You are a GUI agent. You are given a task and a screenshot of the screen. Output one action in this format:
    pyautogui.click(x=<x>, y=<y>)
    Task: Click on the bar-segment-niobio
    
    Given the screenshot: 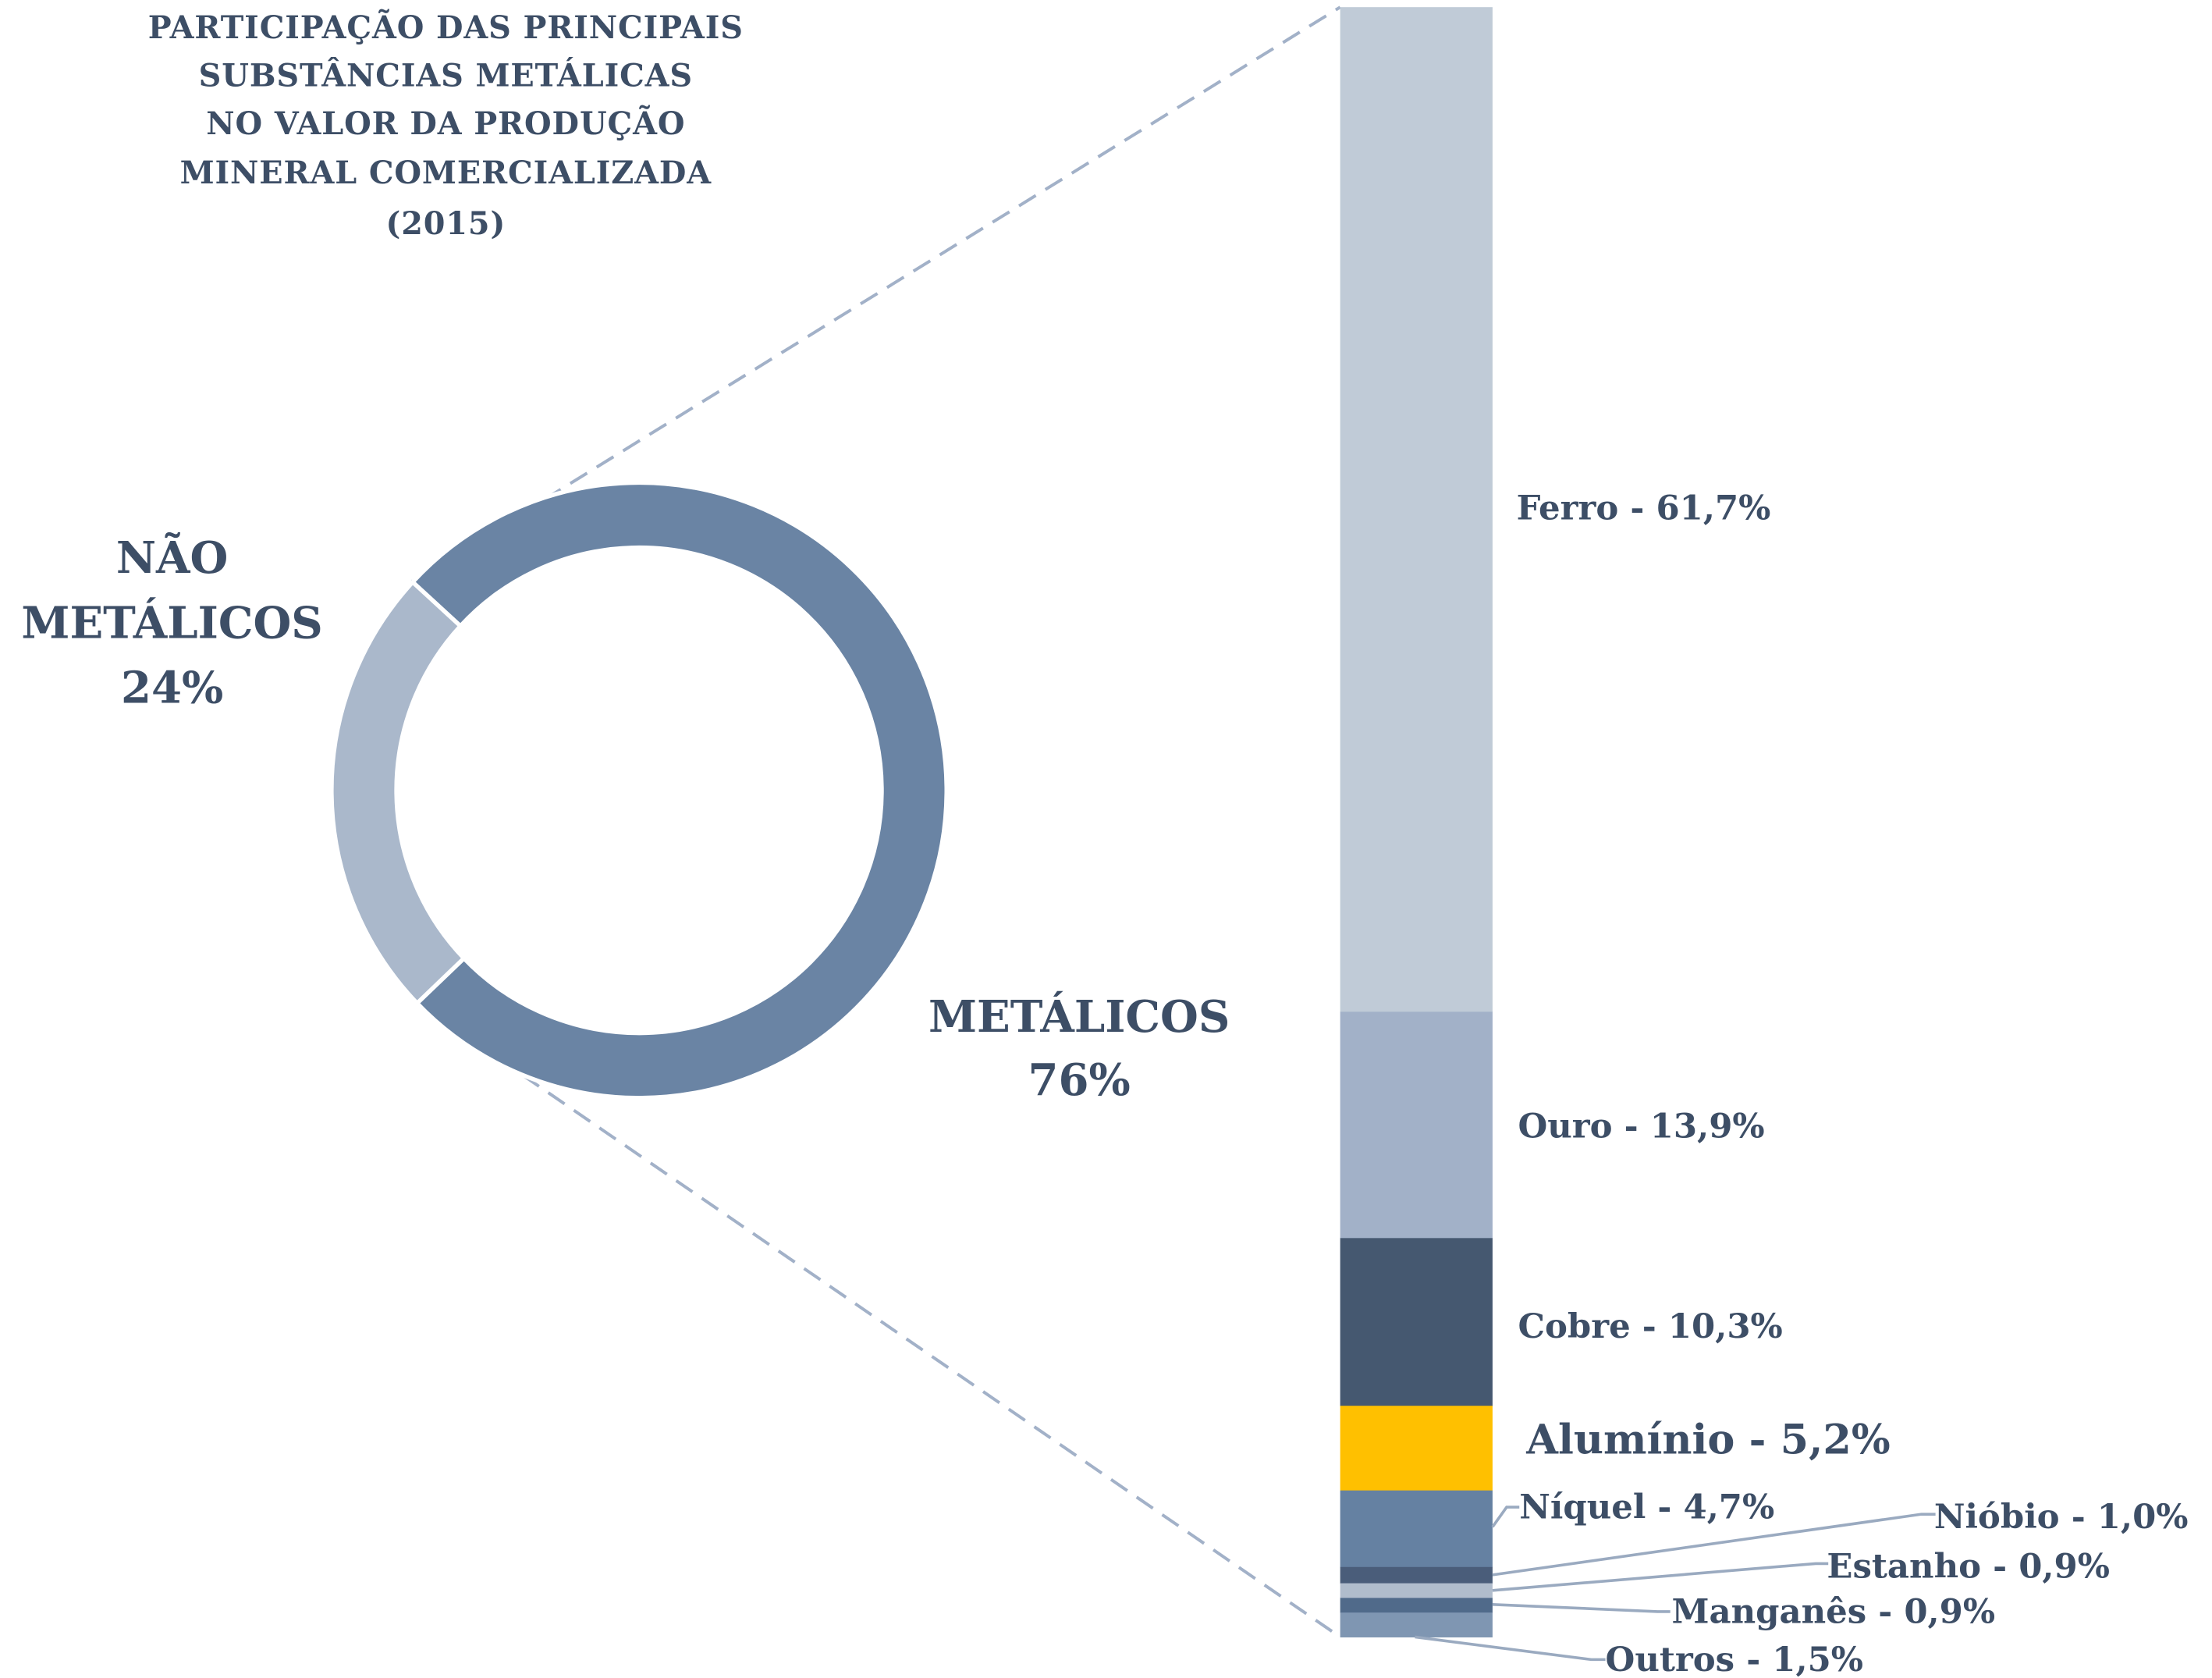 What is the action you would take?
    pyautogui.click(x=1416, y=1575)
    